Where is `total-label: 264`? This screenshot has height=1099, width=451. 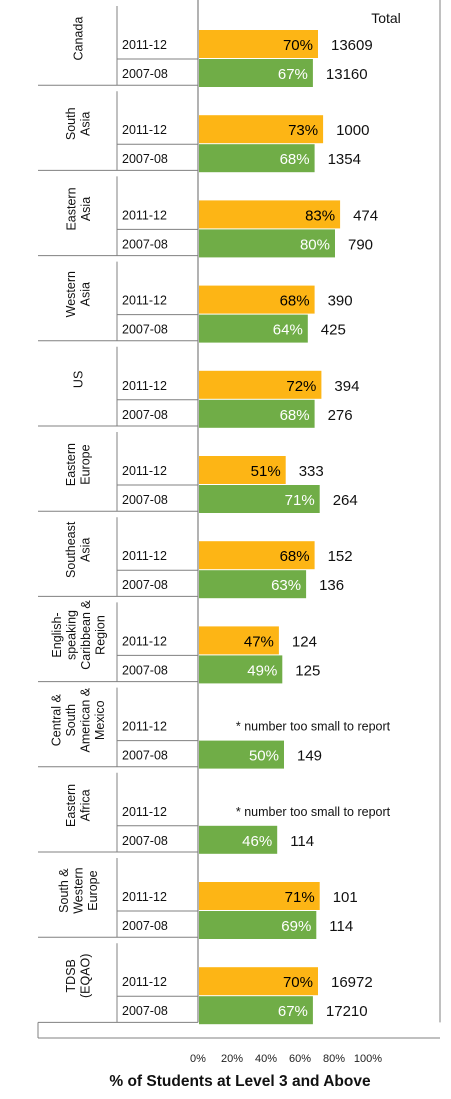 total-label: 264 is located at coordinates (345, 500).